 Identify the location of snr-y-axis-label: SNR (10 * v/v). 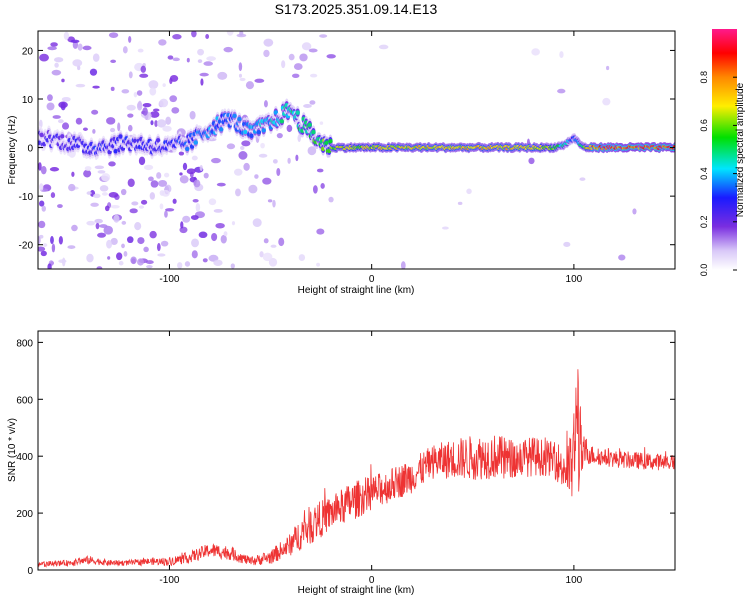
(12, 450).